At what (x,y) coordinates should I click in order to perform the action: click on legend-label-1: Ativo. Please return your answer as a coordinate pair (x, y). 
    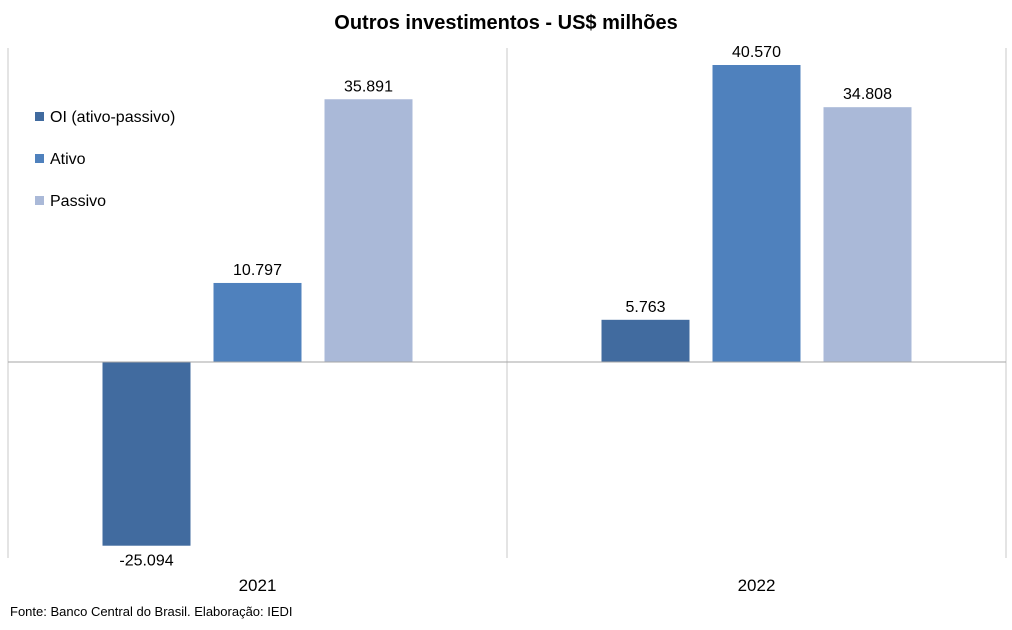
    Looking at the image, I should click on (68, 159).